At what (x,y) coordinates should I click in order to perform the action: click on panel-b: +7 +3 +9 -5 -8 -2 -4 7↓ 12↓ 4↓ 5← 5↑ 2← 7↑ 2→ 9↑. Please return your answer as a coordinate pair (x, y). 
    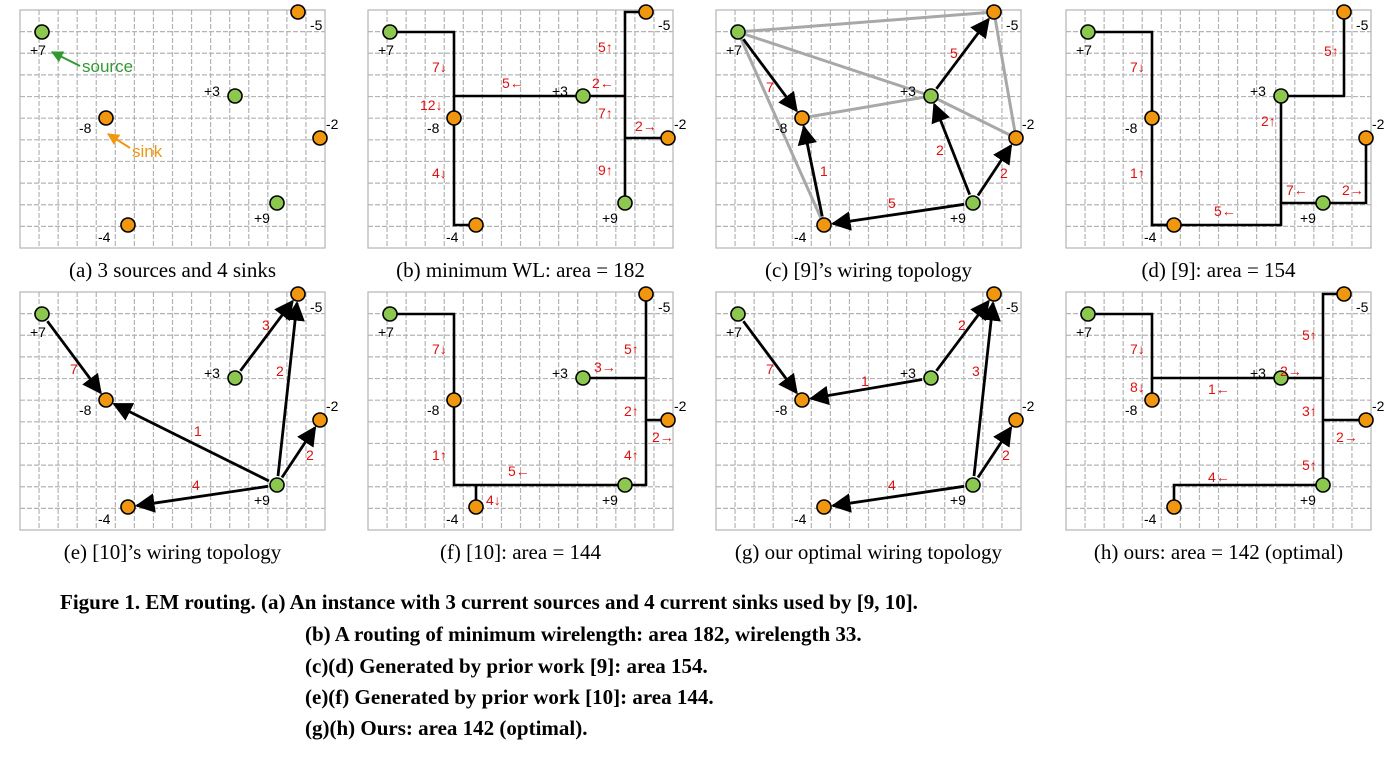
    Looking at the image, I should click on (527, 126).